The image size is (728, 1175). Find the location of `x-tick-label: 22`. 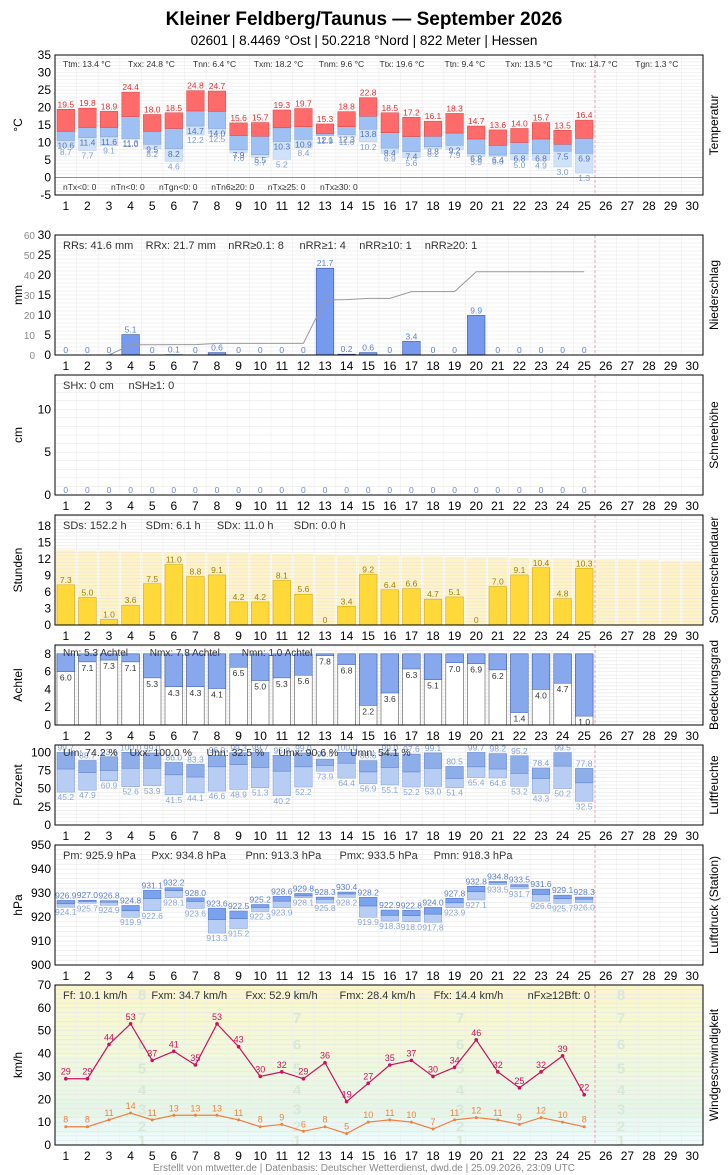

x-tick-label: 22 is located at coordinates (520, 366).